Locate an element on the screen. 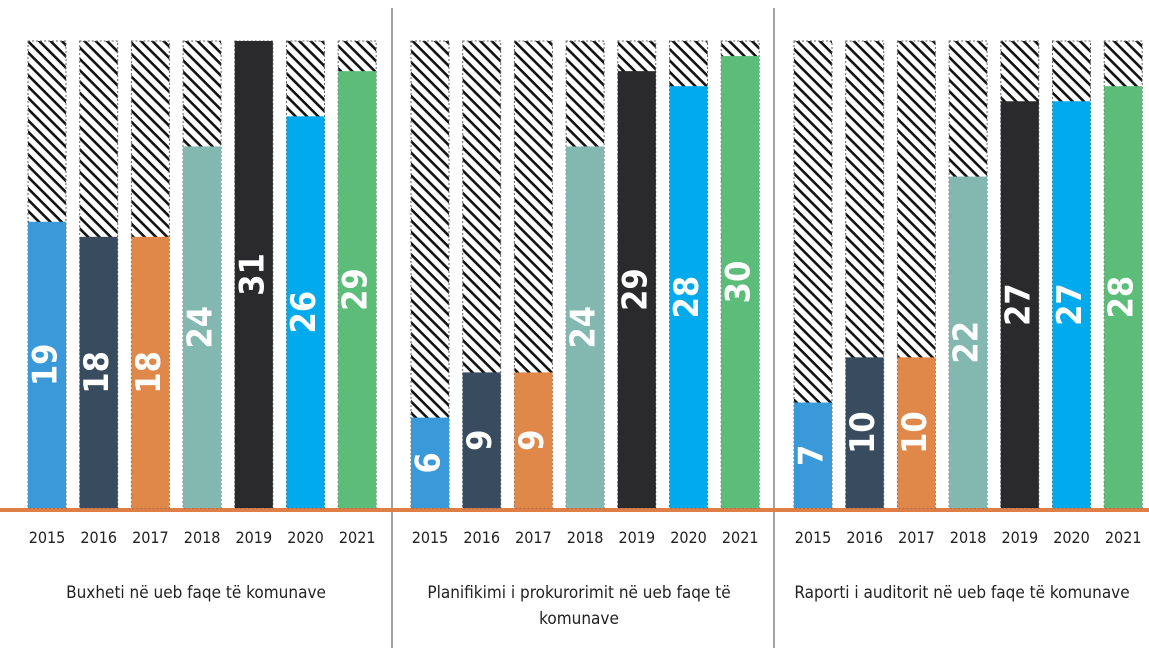 This screenshot has width=1149, height=648. value-label: 31 is located at coordinates (252, 274).